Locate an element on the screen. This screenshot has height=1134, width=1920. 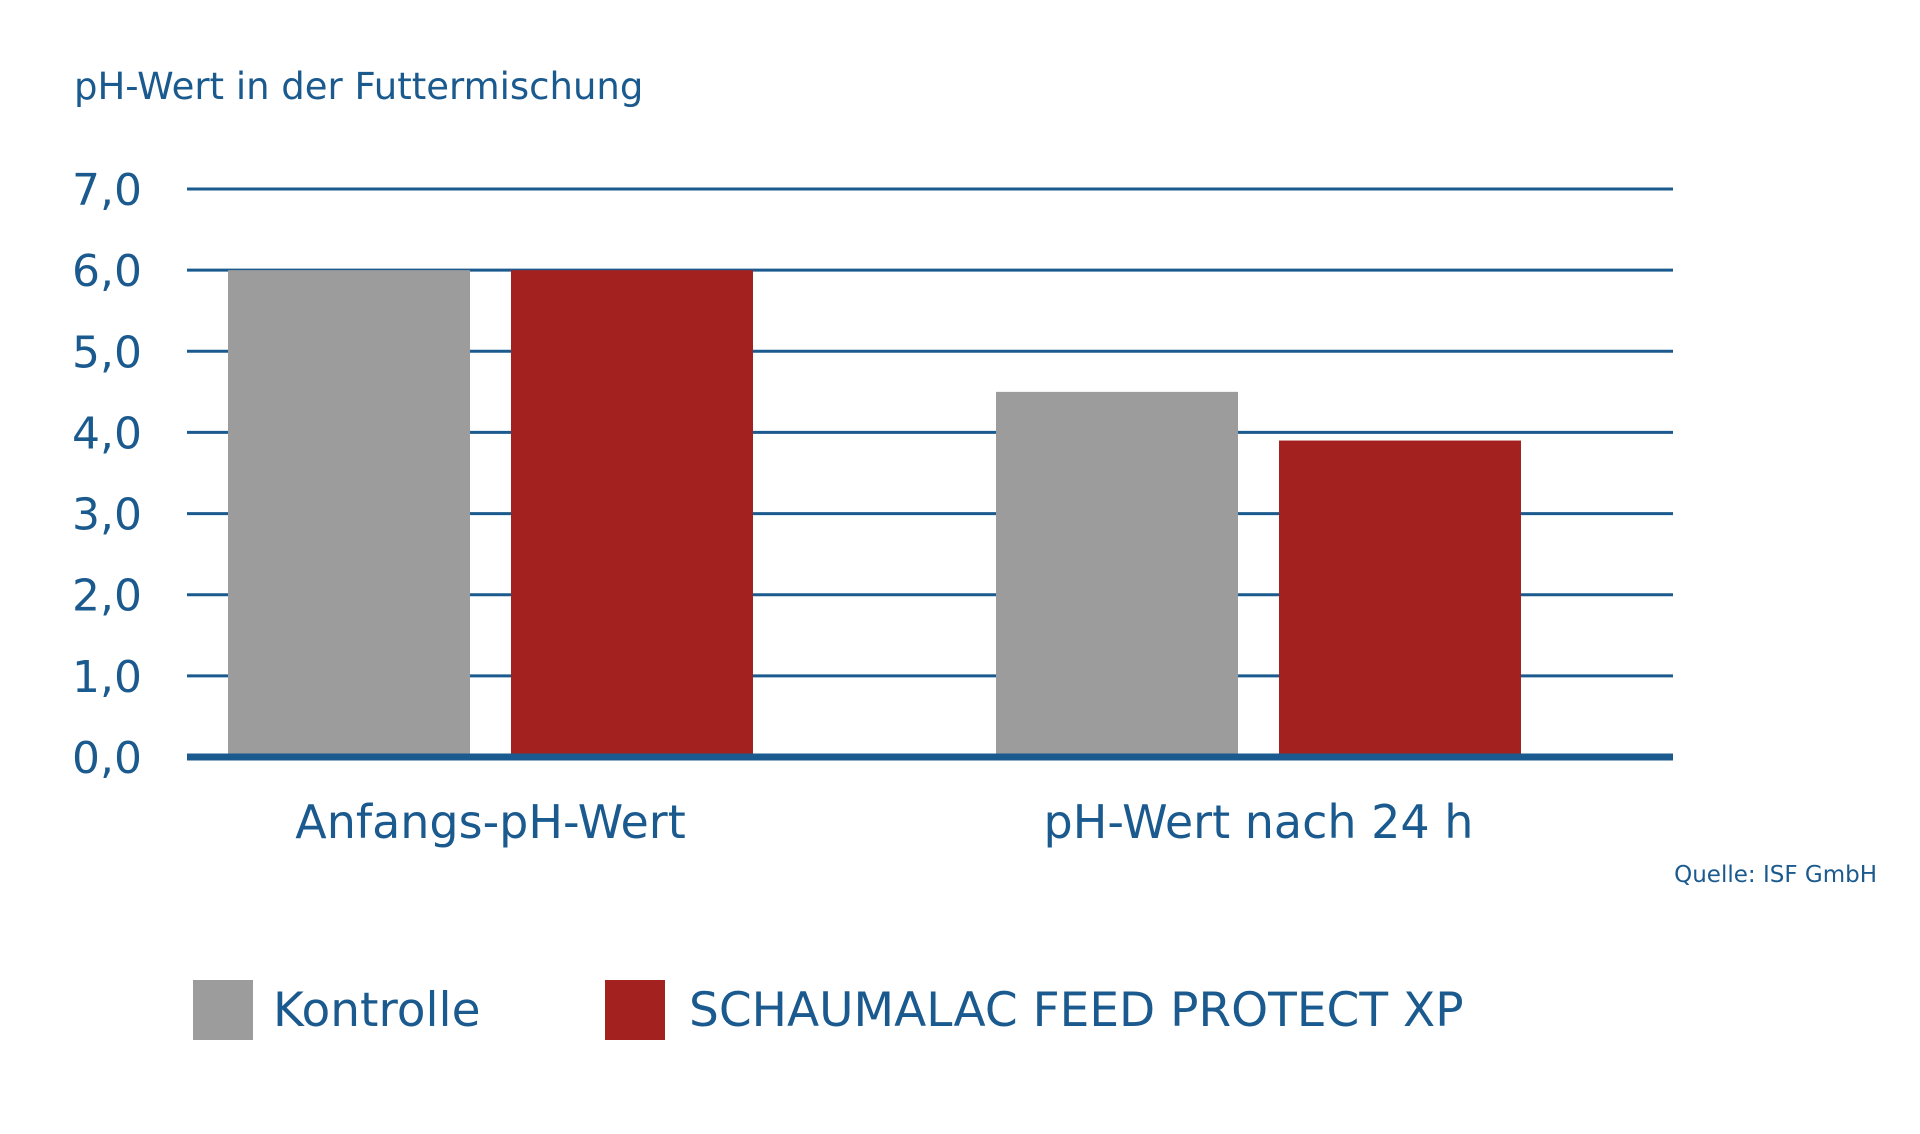
y-tick-label: 2,0 is located at coordinates (107, 596).